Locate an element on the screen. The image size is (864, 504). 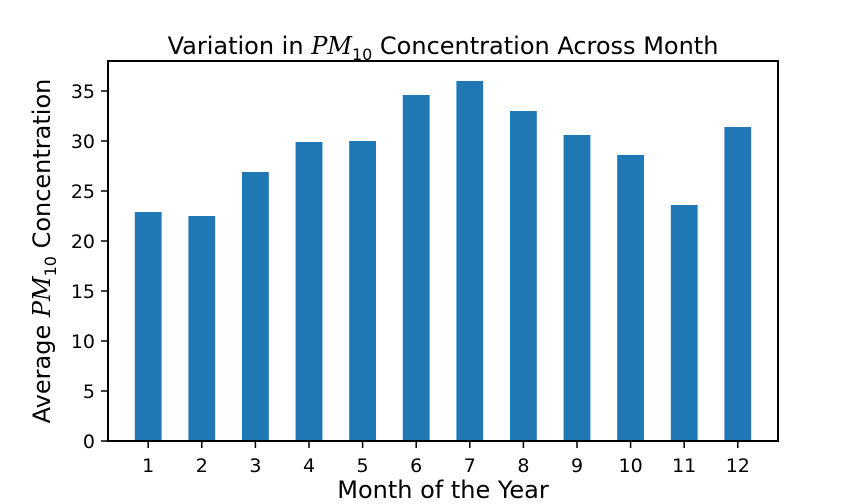
x-axis-label: Month of the Year is located at coordinates (443, 490).